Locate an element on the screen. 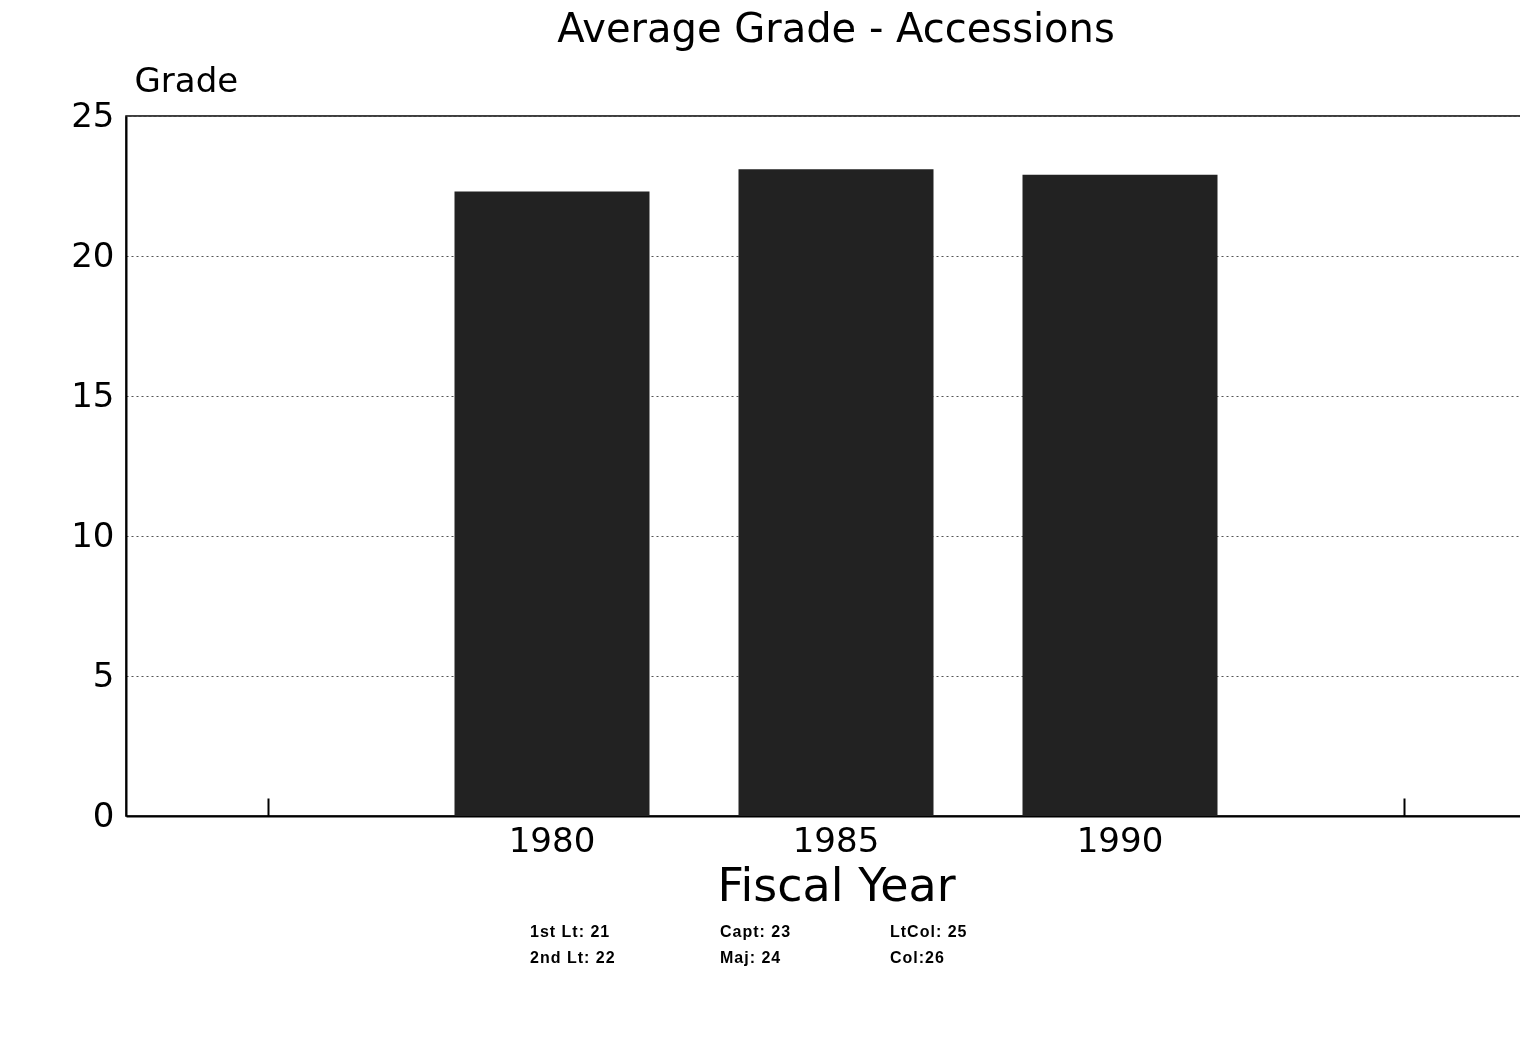 The image size is (1520, 1049). y-tick-label: 25 is located at coordinates (93, 114).